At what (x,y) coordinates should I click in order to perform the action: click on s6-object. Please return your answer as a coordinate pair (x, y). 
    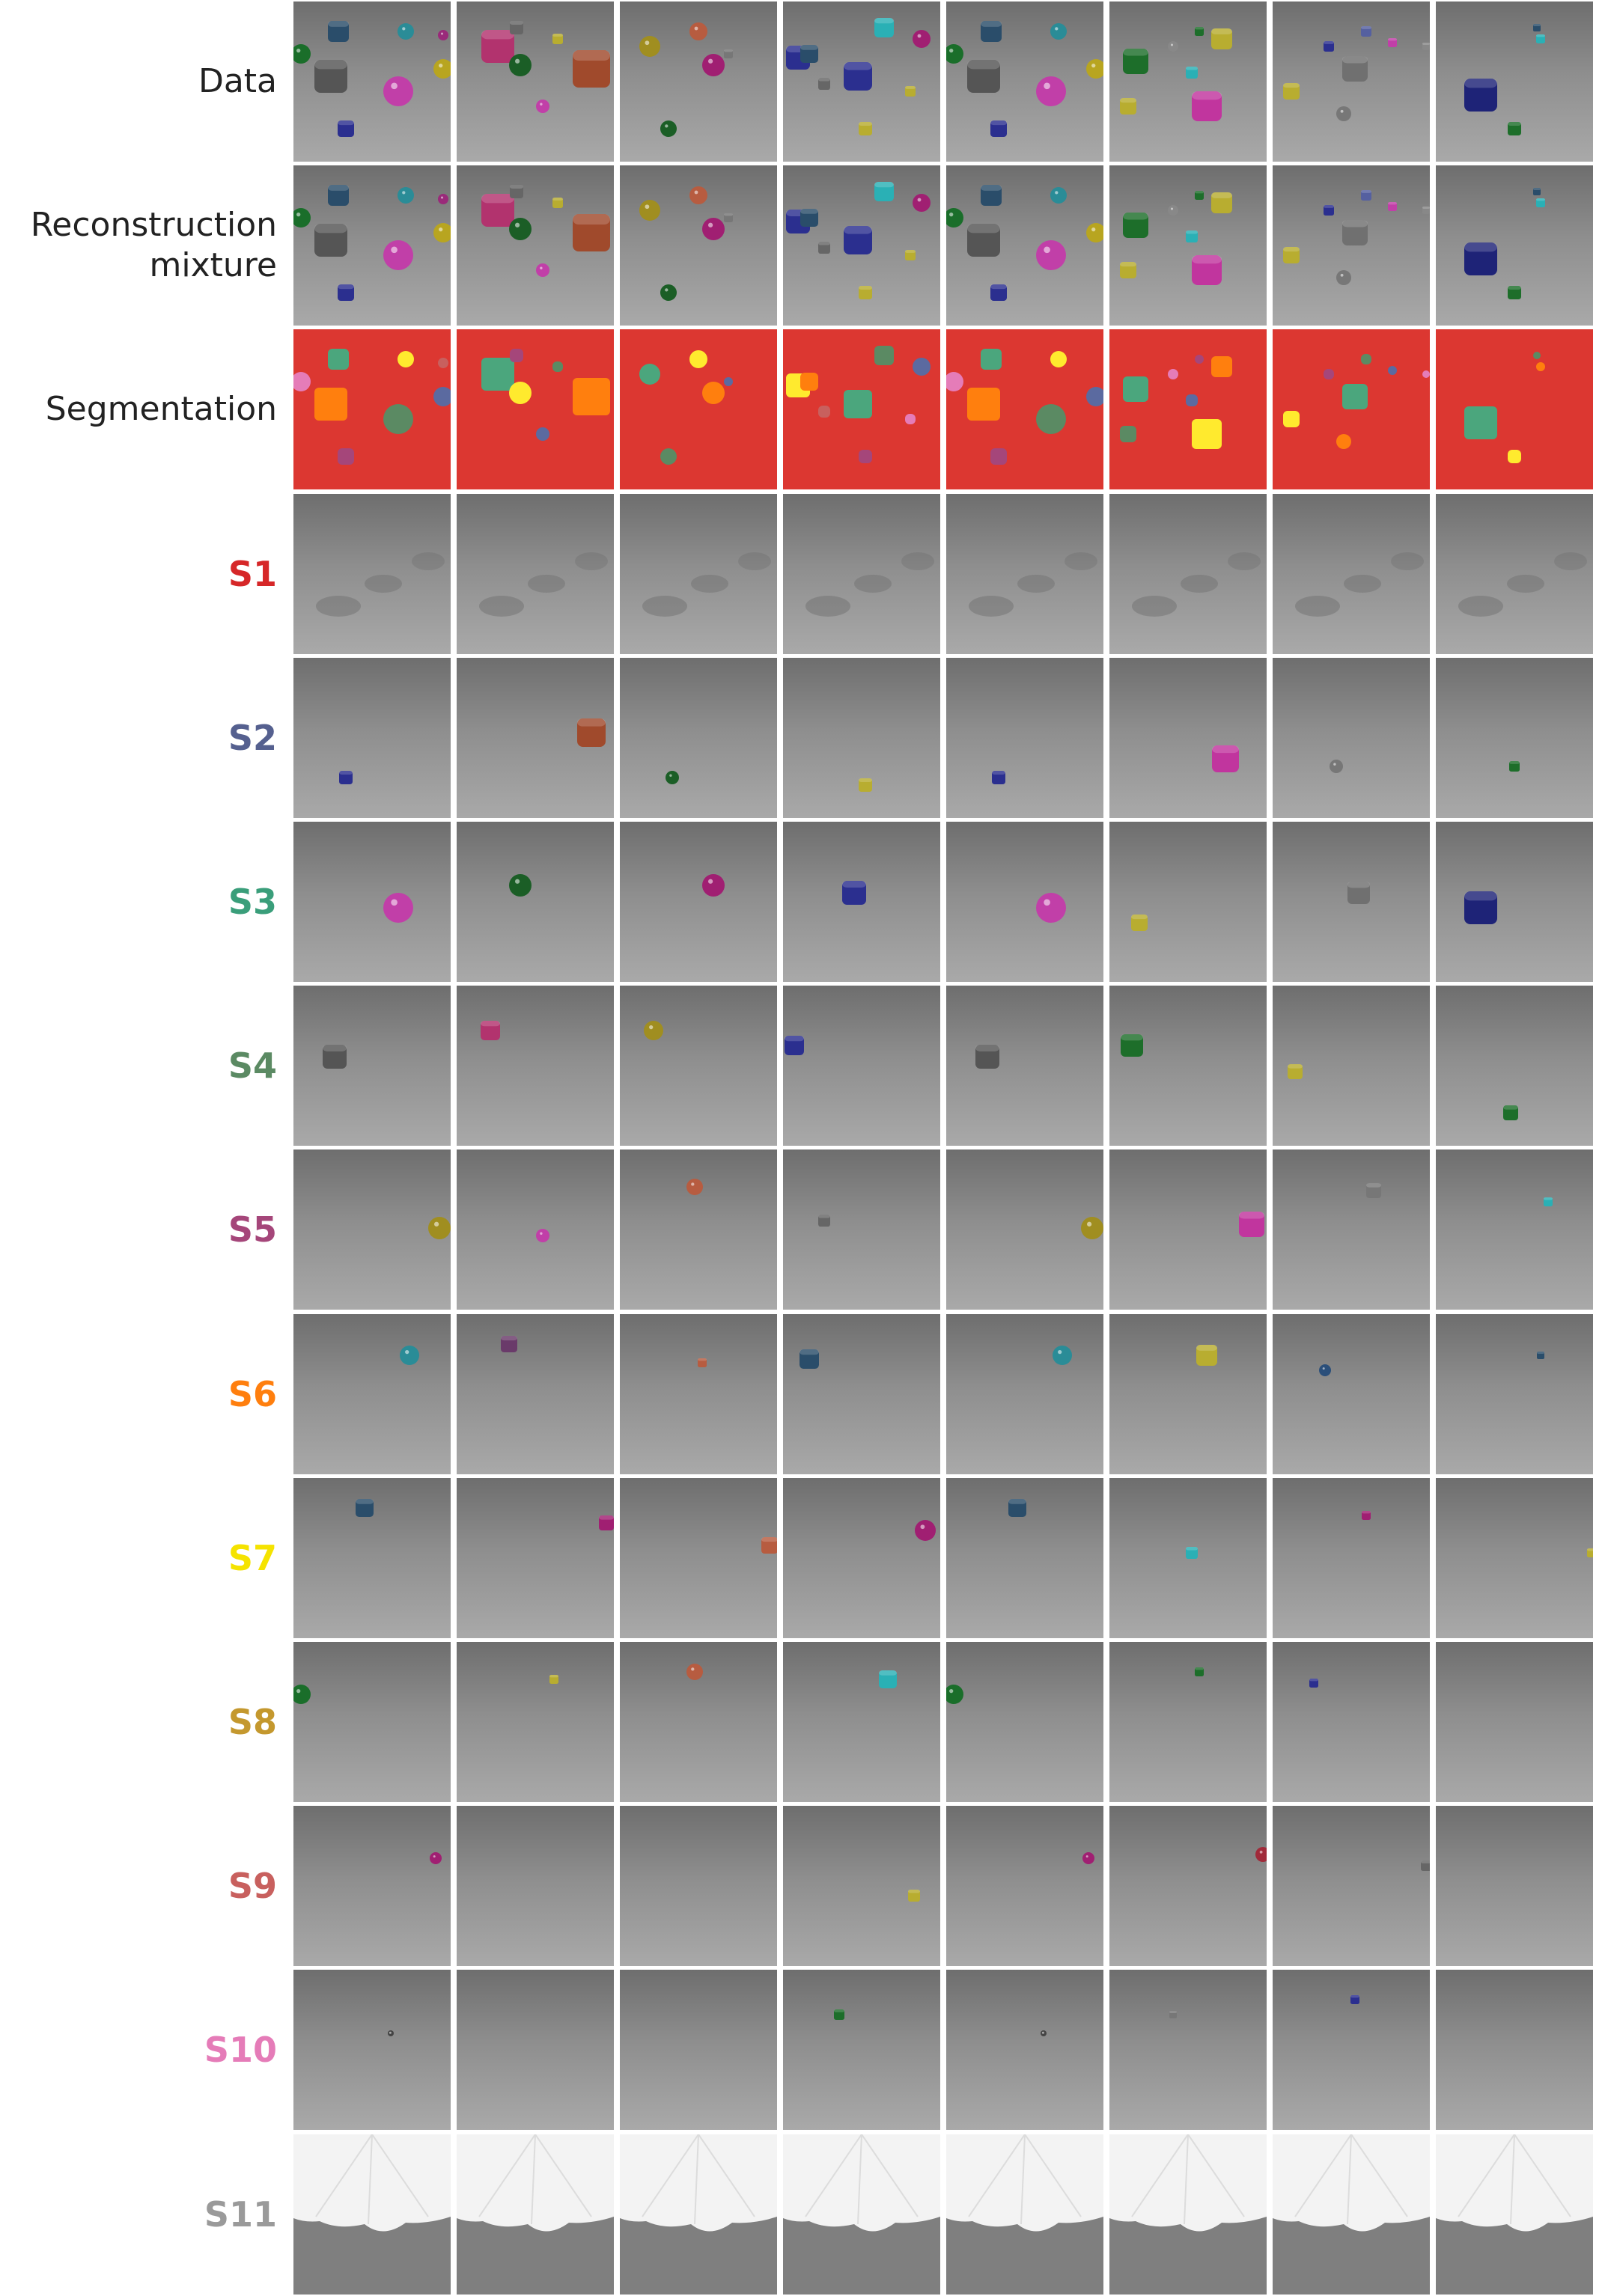
    Looking at the image, I should click on (509, 1344).